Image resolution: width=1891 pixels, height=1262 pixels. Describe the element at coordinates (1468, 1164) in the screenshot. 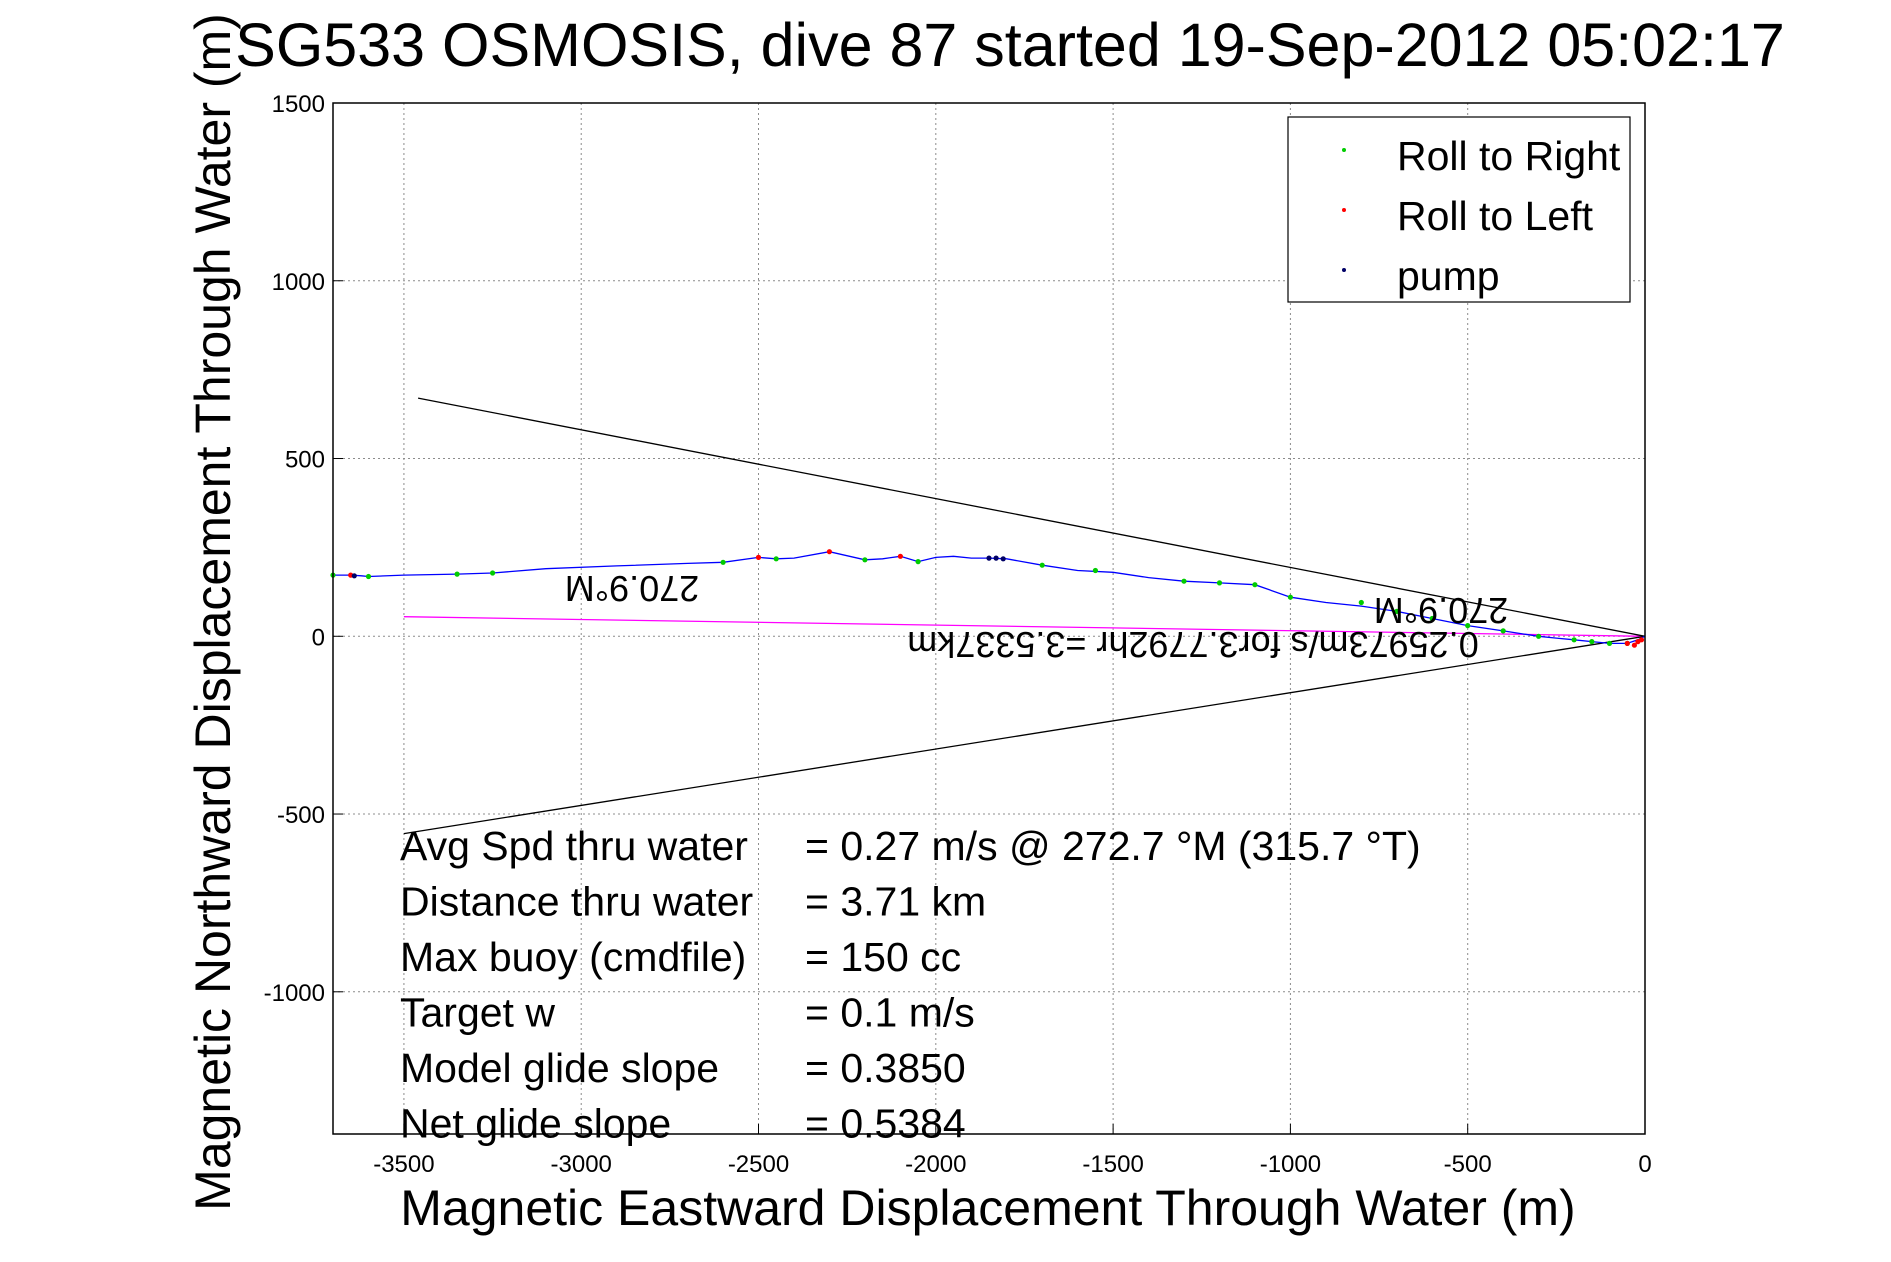

I see `x-tick-label: -500` at that location.